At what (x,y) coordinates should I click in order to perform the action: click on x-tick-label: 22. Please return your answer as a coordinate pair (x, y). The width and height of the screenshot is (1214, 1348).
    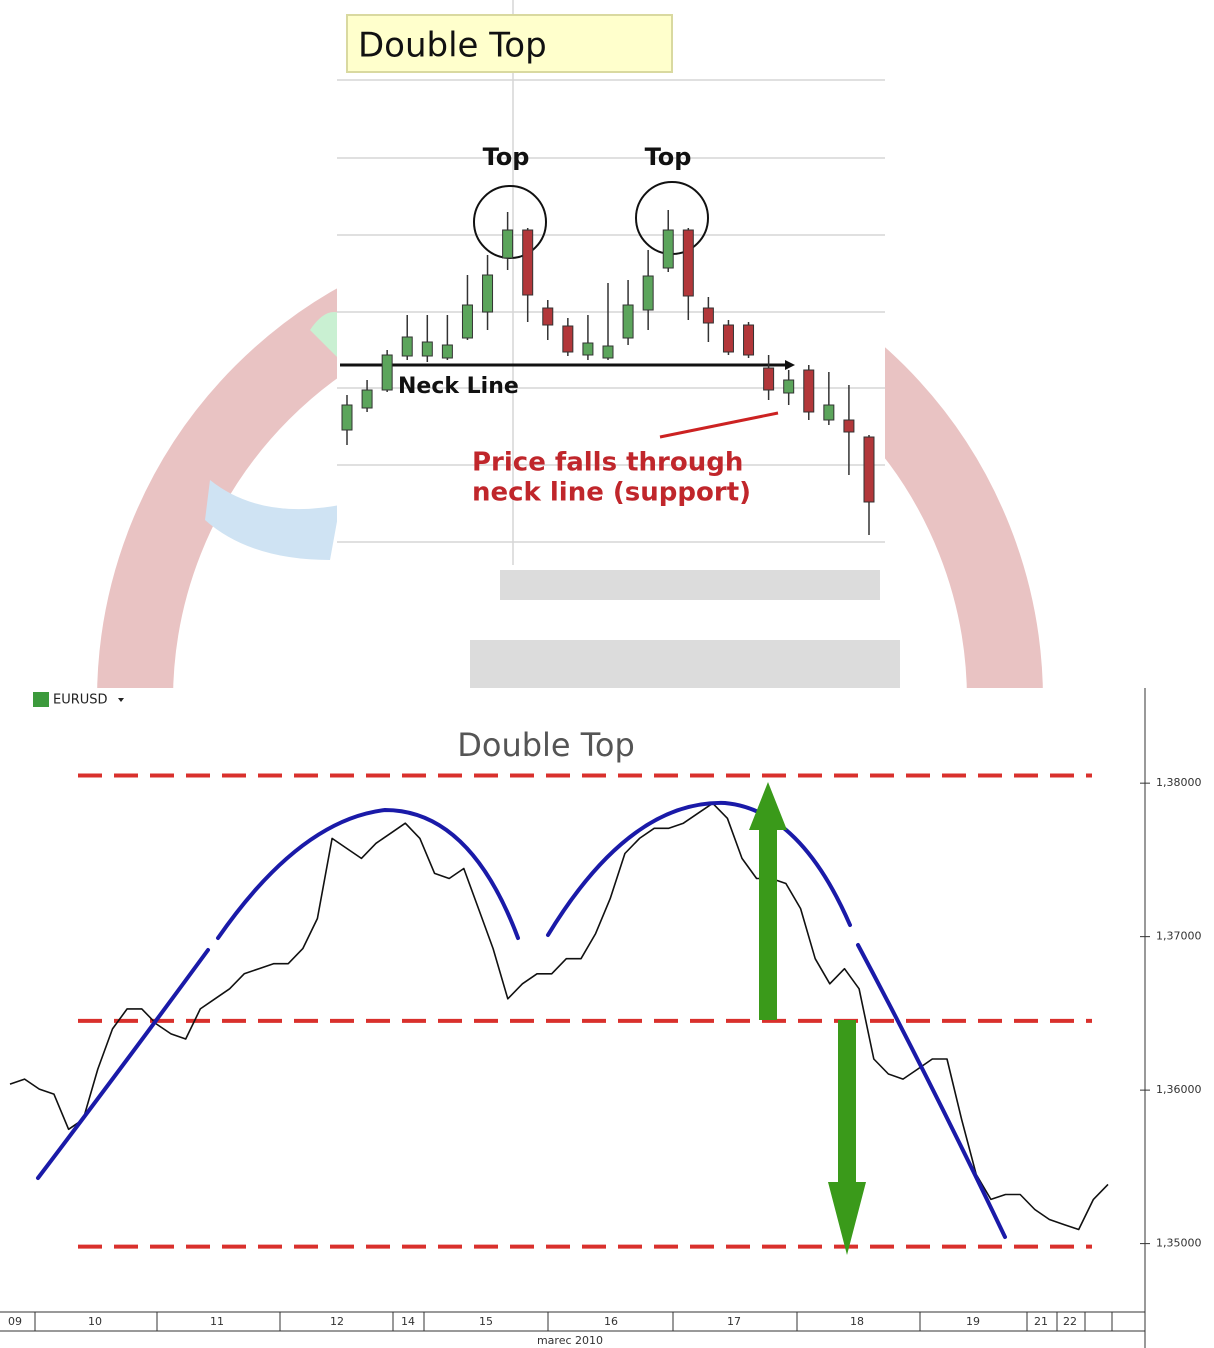
    Looking at the image, I should click on (1070, 1321).